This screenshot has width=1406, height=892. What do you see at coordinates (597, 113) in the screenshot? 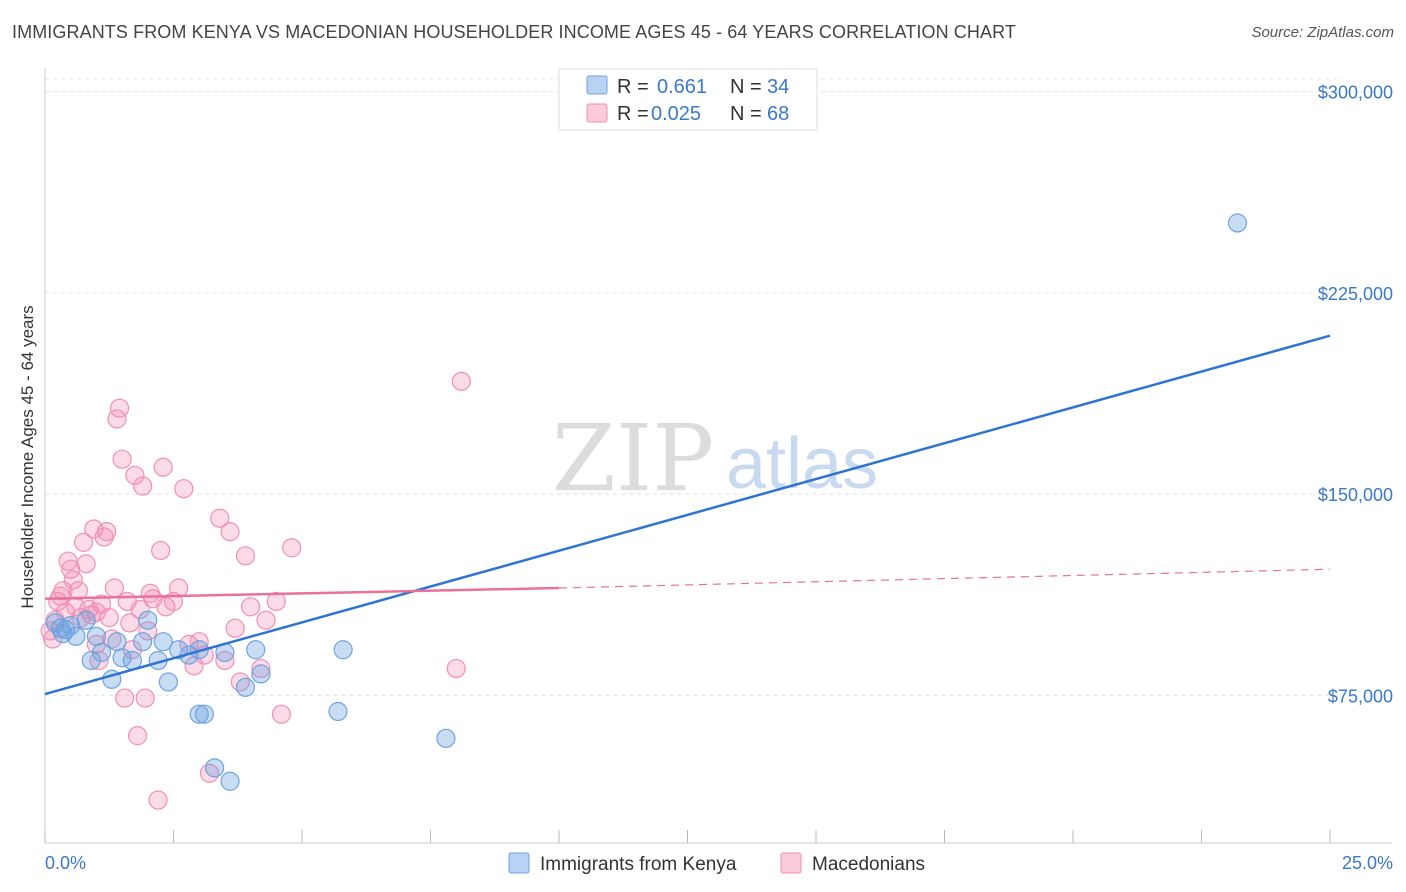
I see `legend-swatch-macedonians` at bounding box center [597, 113].